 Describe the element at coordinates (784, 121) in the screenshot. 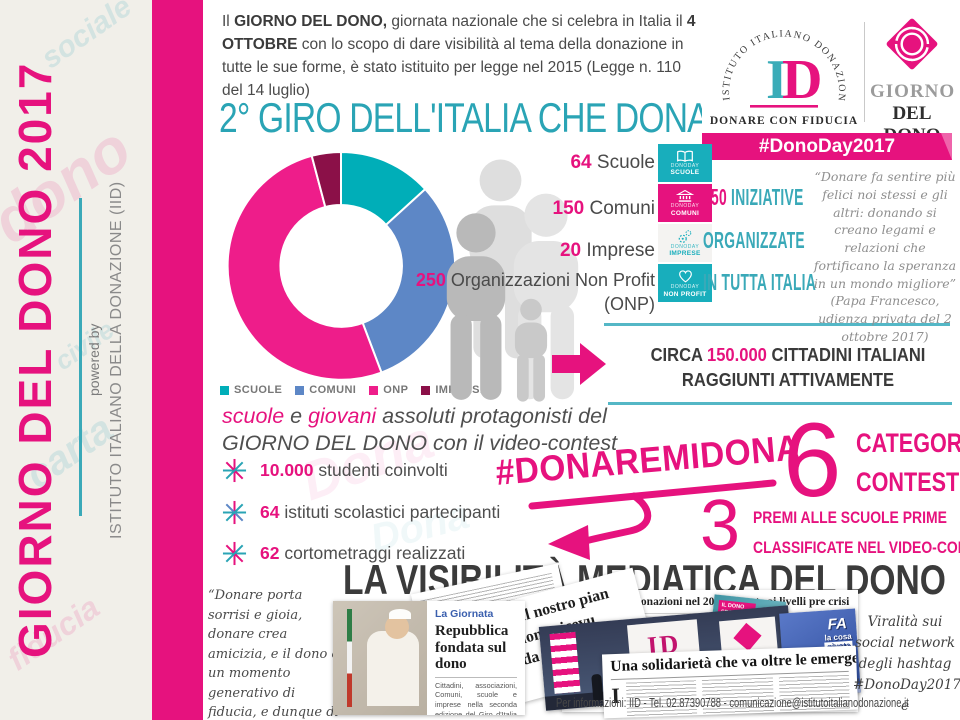

I see `svg-text: DONARE CON FIDUCIA` at that location.